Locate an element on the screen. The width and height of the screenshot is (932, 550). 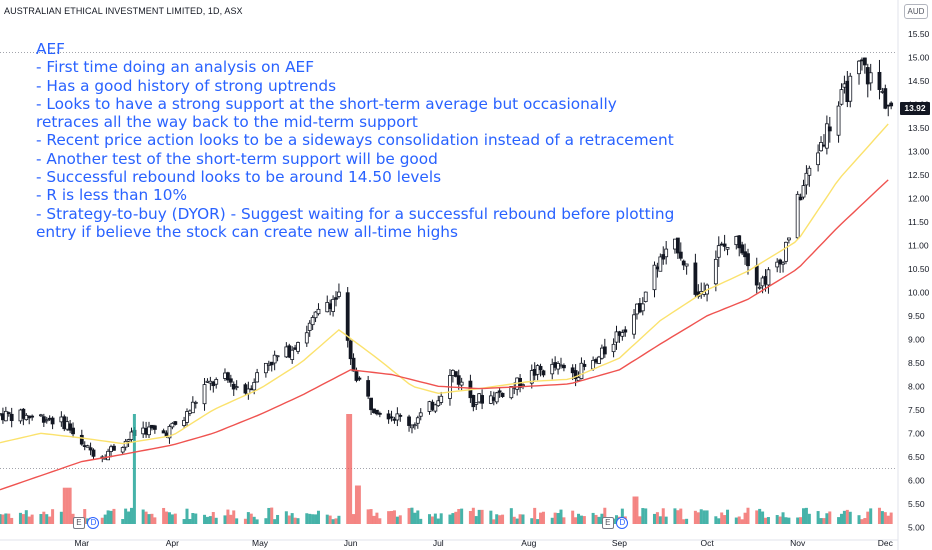
date-tick-label: Aug is located at coordinates (528, 543).